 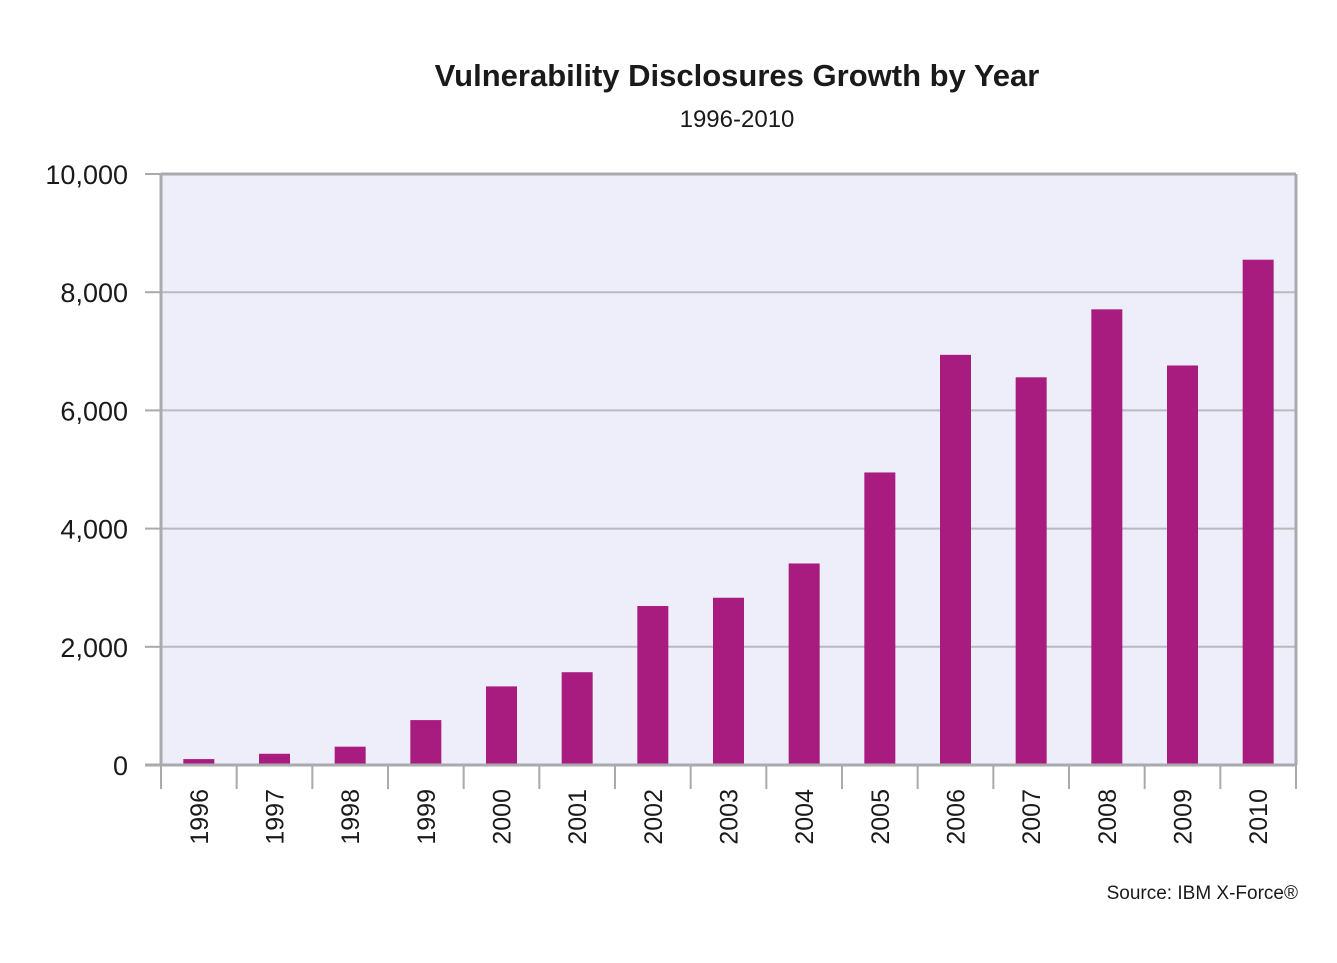 I want to click on y-tick-label: 10,000, so click(x=86, y=175).